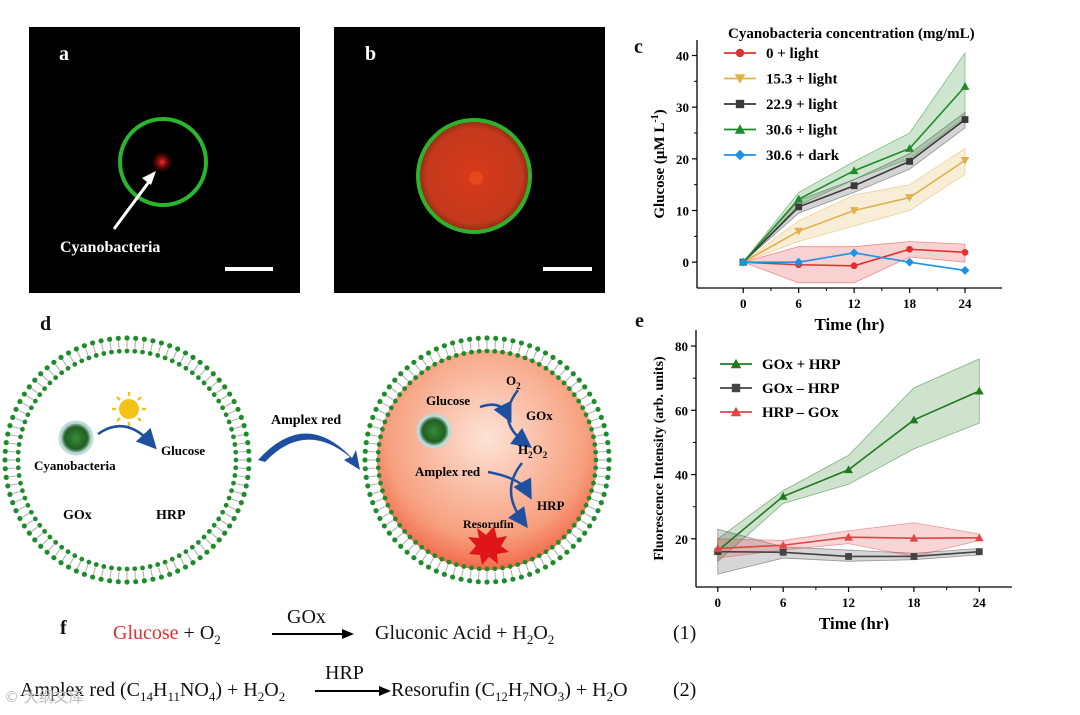  What do you see at coordinates (501, 696) in the screenshot?
I see `eq2-s12: 12` at bounding box center [501, 696].